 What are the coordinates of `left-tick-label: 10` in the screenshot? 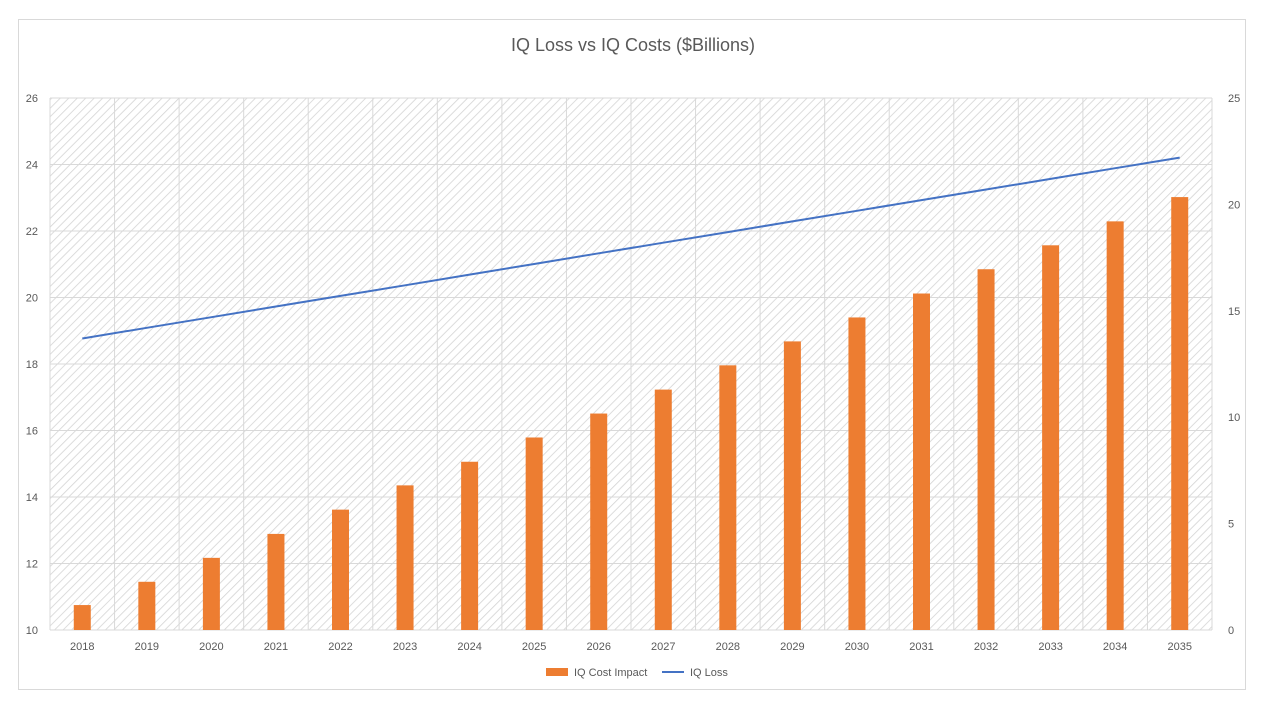 It's located at (32, 631).